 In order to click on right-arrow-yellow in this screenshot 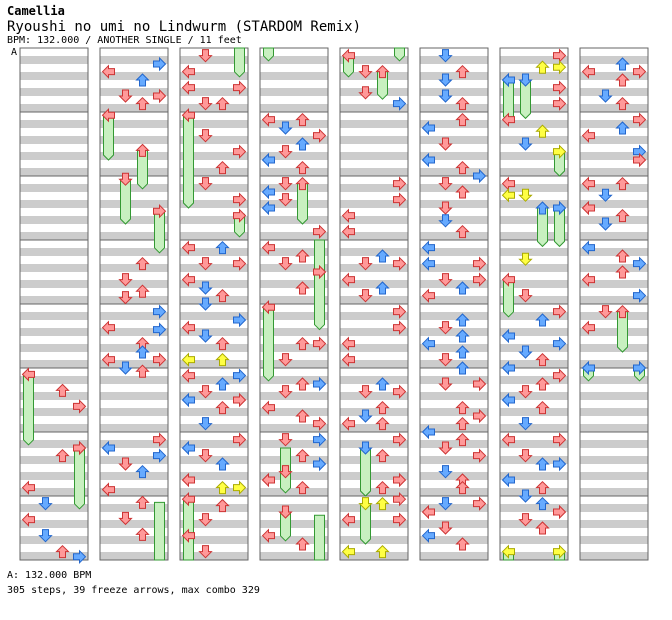, I will do `click(560, 551)`.